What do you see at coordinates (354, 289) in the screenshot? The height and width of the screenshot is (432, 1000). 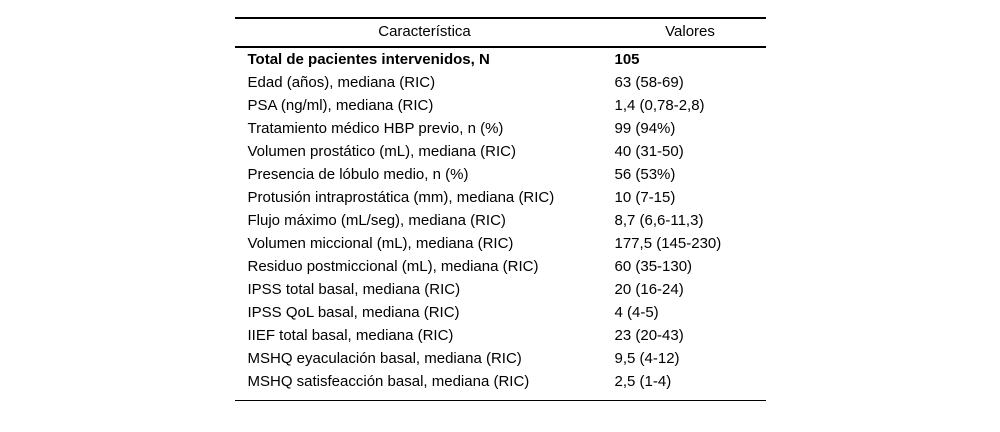 I see `characteristic-cell: IPSS total basal, mediana (RIC)` at bounding box center [354, 289].